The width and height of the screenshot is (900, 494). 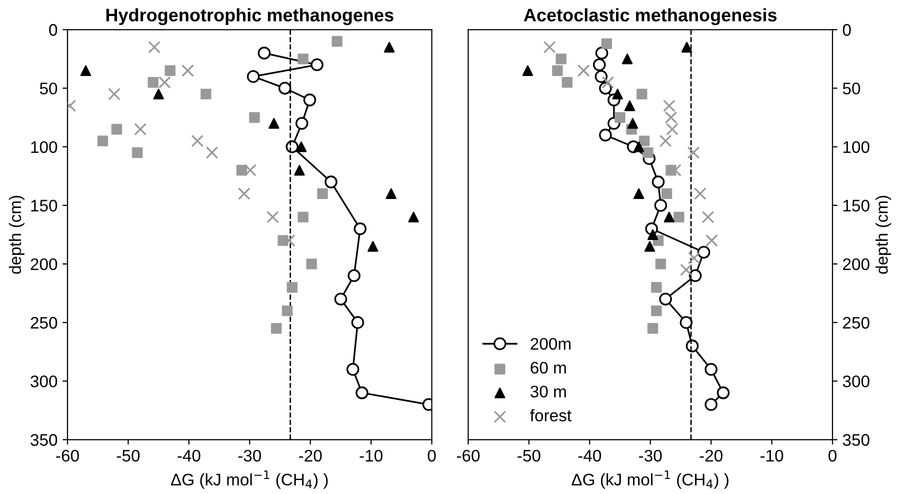 I want to click on chart-title: Acetoclastic methanogenesis, so click(x=650, y=17).